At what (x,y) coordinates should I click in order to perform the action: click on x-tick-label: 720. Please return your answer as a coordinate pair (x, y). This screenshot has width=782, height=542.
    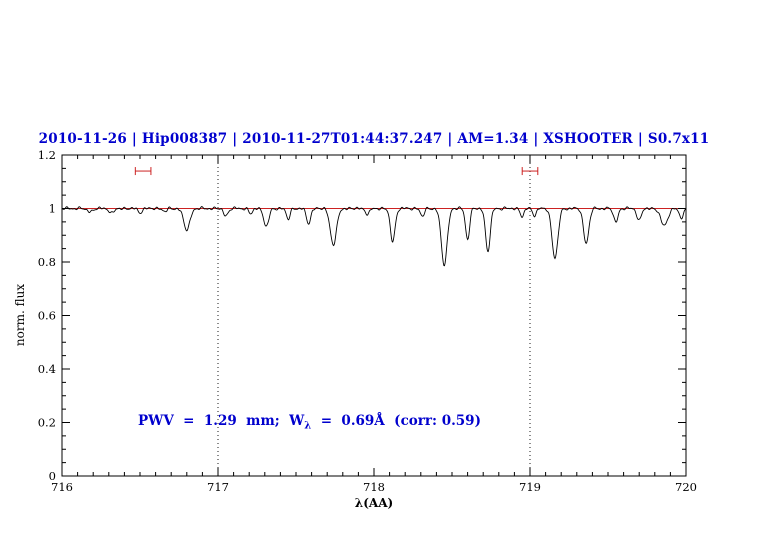
    Looking at the image, I should click on (686, 487).